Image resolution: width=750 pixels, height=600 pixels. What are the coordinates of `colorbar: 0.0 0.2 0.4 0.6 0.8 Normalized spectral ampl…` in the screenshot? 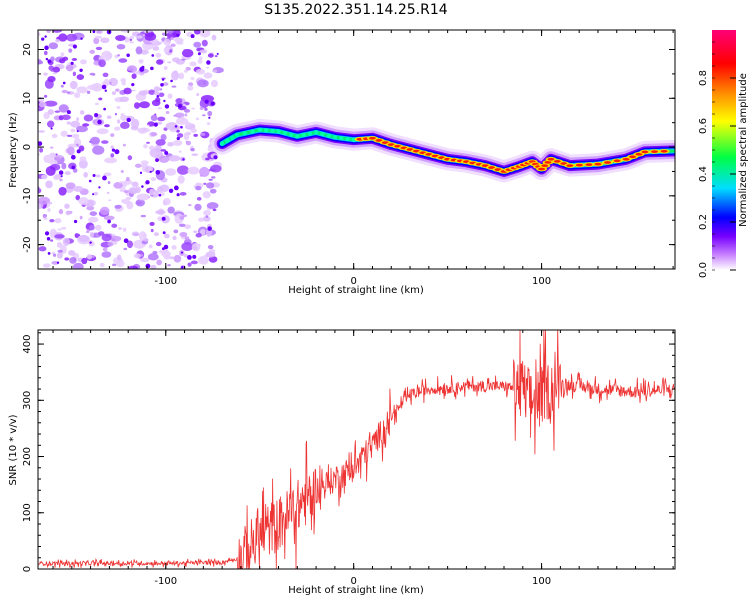 It's located at (723, 154).